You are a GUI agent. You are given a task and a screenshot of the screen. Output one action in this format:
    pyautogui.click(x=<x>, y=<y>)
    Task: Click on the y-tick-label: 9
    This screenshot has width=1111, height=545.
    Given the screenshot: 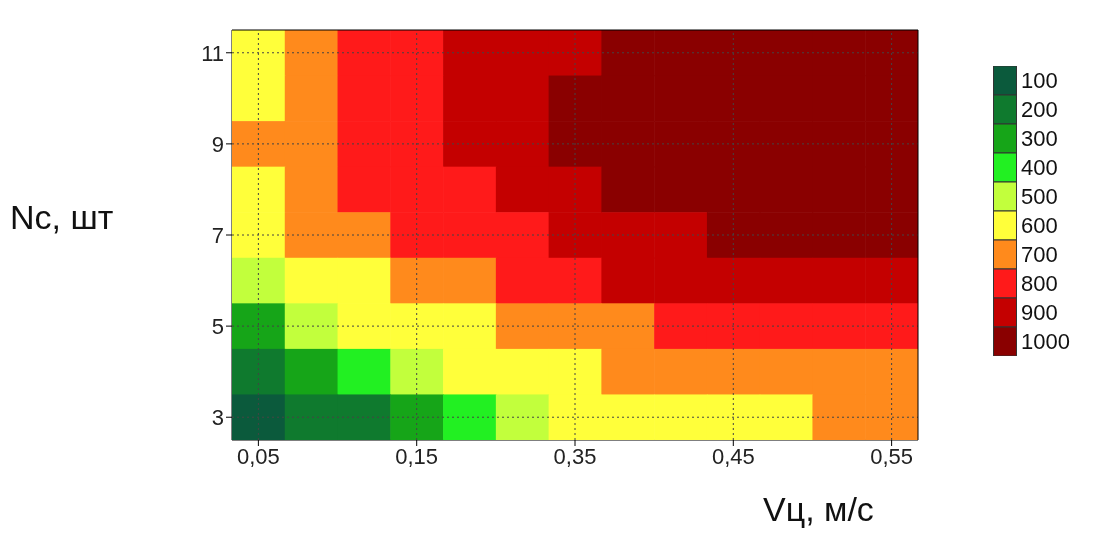 What is the action you would take?
    pyautogui.click(x=217, y=144)
    